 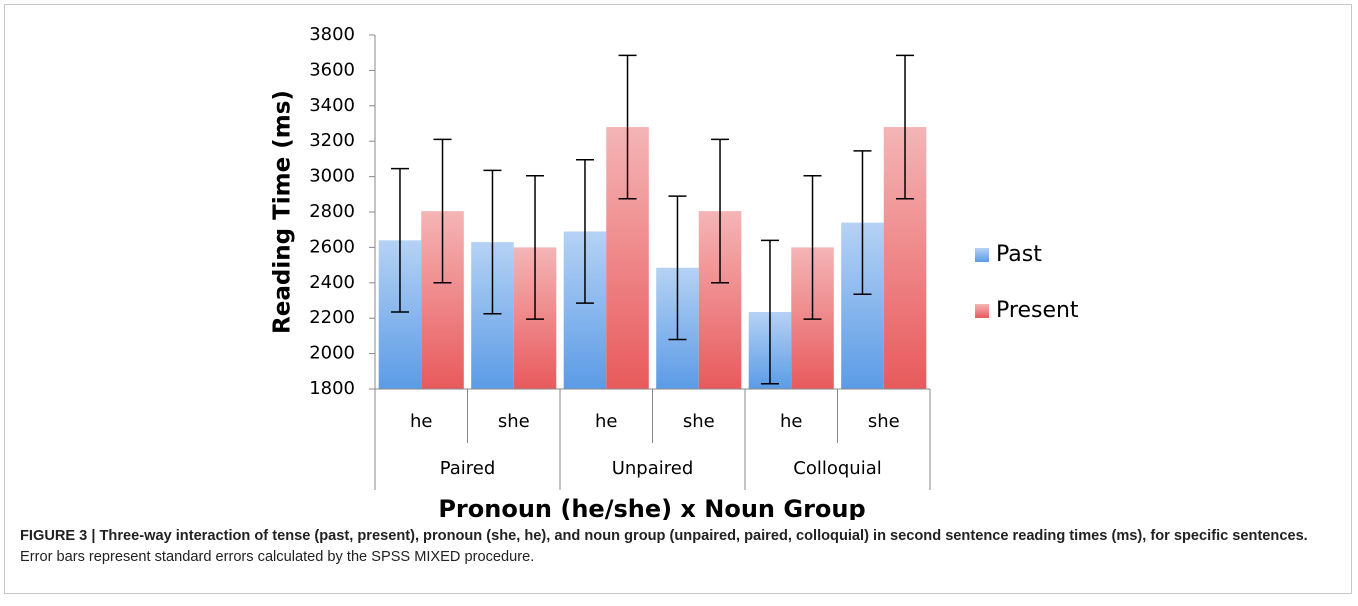 I want to click on y-tick-label: 2600, so click(x=332, y=246).